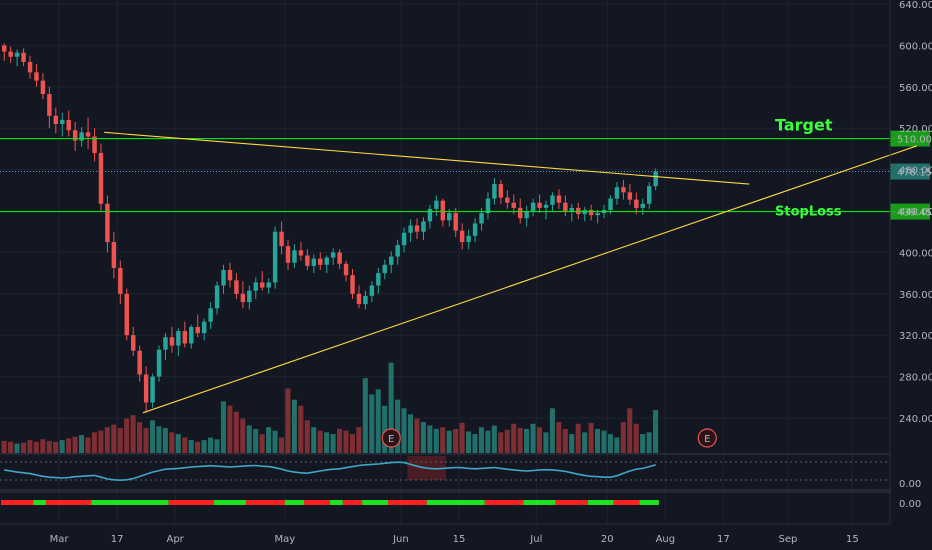 The width and height of the screenshot is (932, 550). Describe the element at coordinates (466, 536) in the screenshot. I see `time-axis: Mar 17 Apr May Jun 15 Jul 20 Aug 17 Sep 15` at that location.